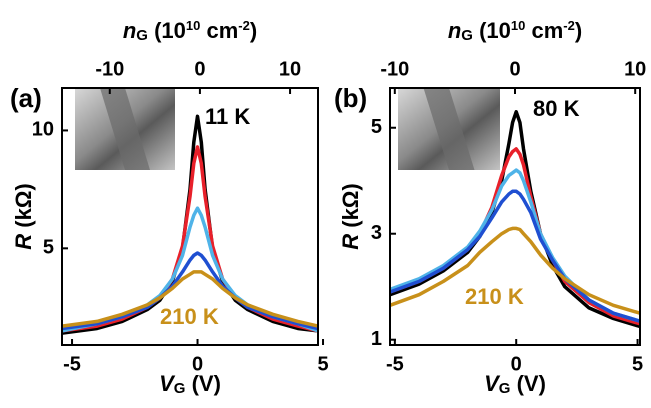 This screenshot has width=651, height=408. What do you see at coordinates (227, 116) in the screenshot?
I see `annotation: 11 K` at bounding box center [227, 116].